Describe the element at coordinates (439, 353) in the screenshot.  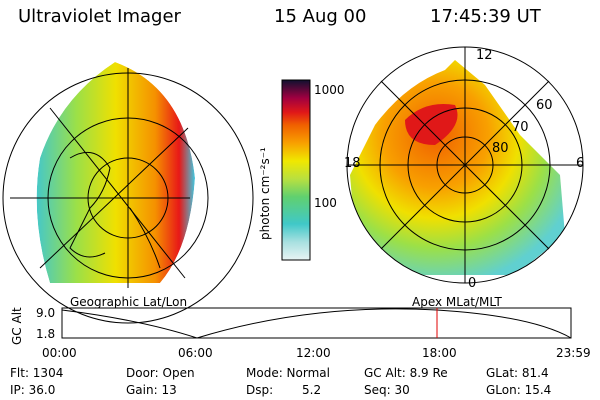
I see `altitude-xtick-1800: 18:00` at that location.